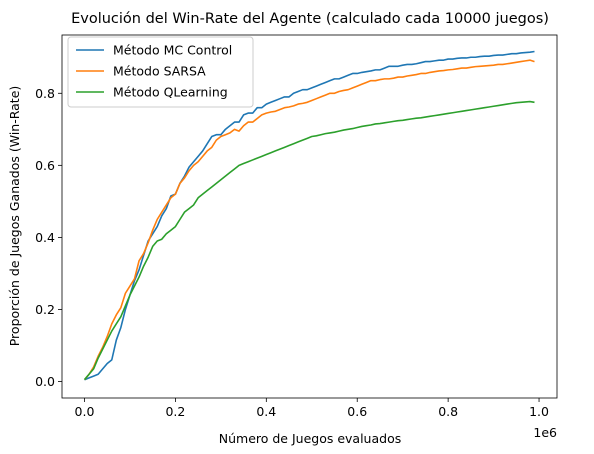 Image resolution: width=594 pixels, height=454 pixels. I want to click on x-tick-label: 1.0, so click(539, 411).